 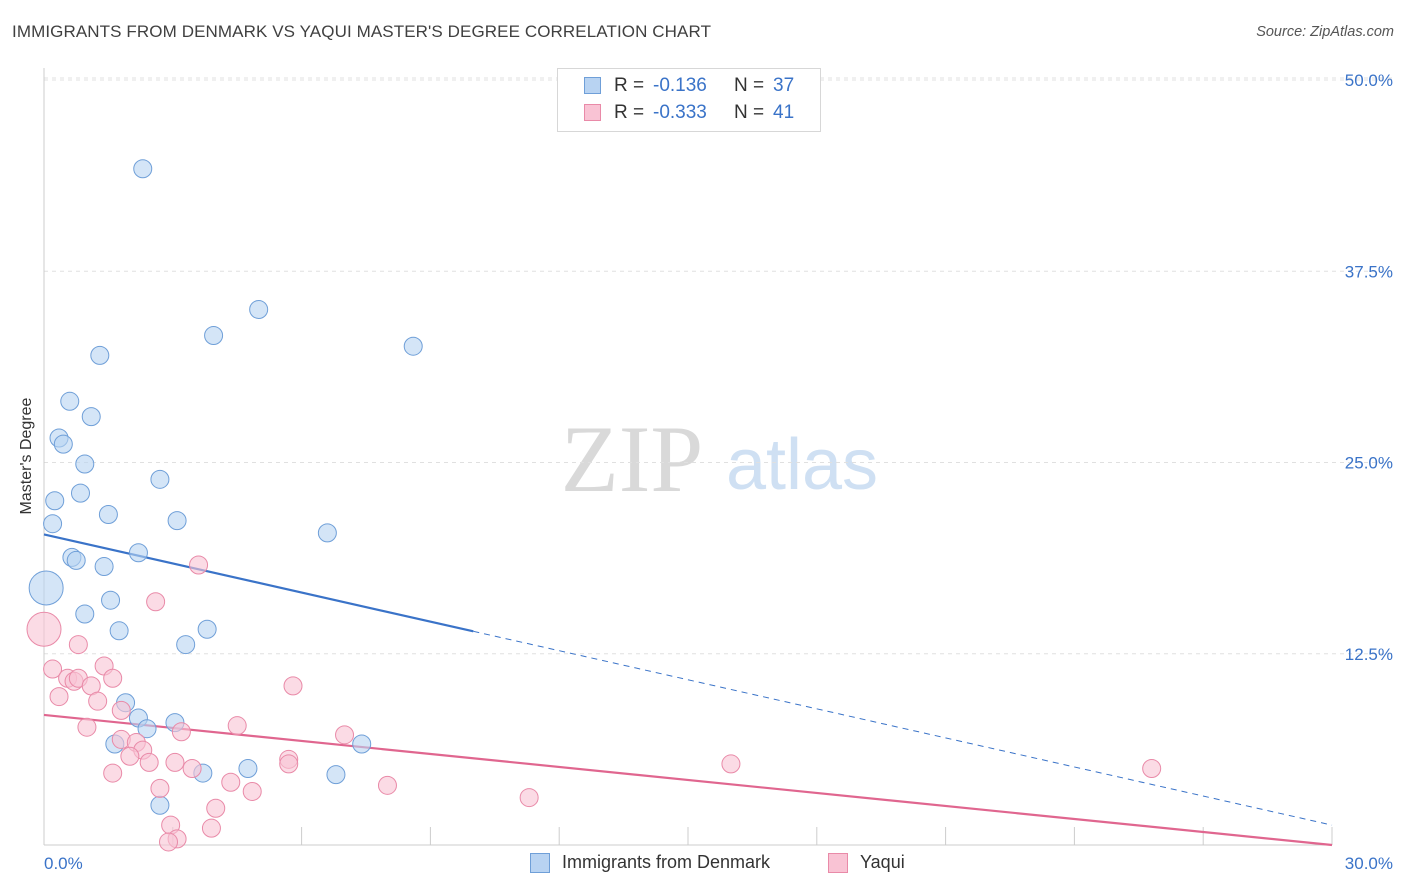 What do you see at coordinates (540, 863) in the screenshot?
I see `bottom-swatch-denmark` at bounding box center [540, 863].